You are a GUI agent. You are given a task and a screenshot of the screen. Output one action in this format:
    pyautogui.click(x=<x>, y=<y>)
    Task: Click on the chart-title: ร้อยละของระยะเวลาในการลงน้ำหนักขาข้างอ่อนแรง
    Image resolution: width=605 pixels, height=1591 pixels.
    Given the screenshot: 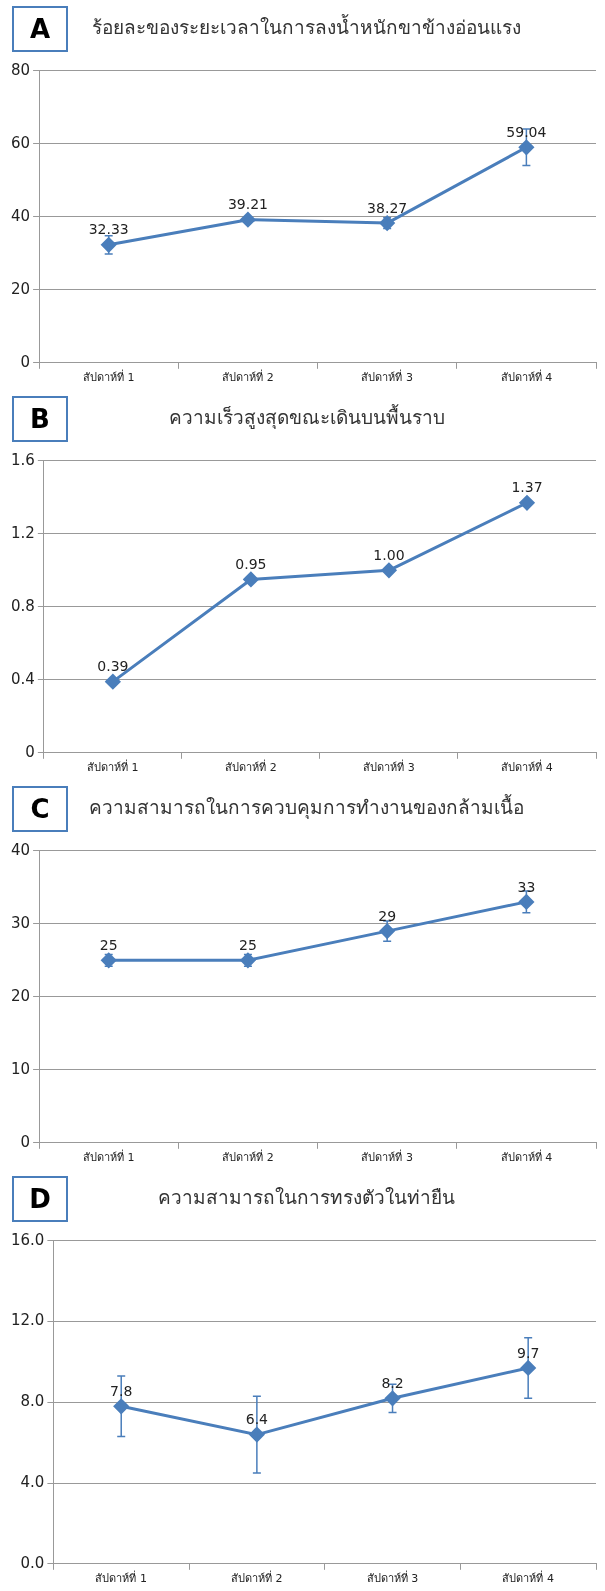 What is the action you would take?
    pyautogui.click(x=306, y=26)
    